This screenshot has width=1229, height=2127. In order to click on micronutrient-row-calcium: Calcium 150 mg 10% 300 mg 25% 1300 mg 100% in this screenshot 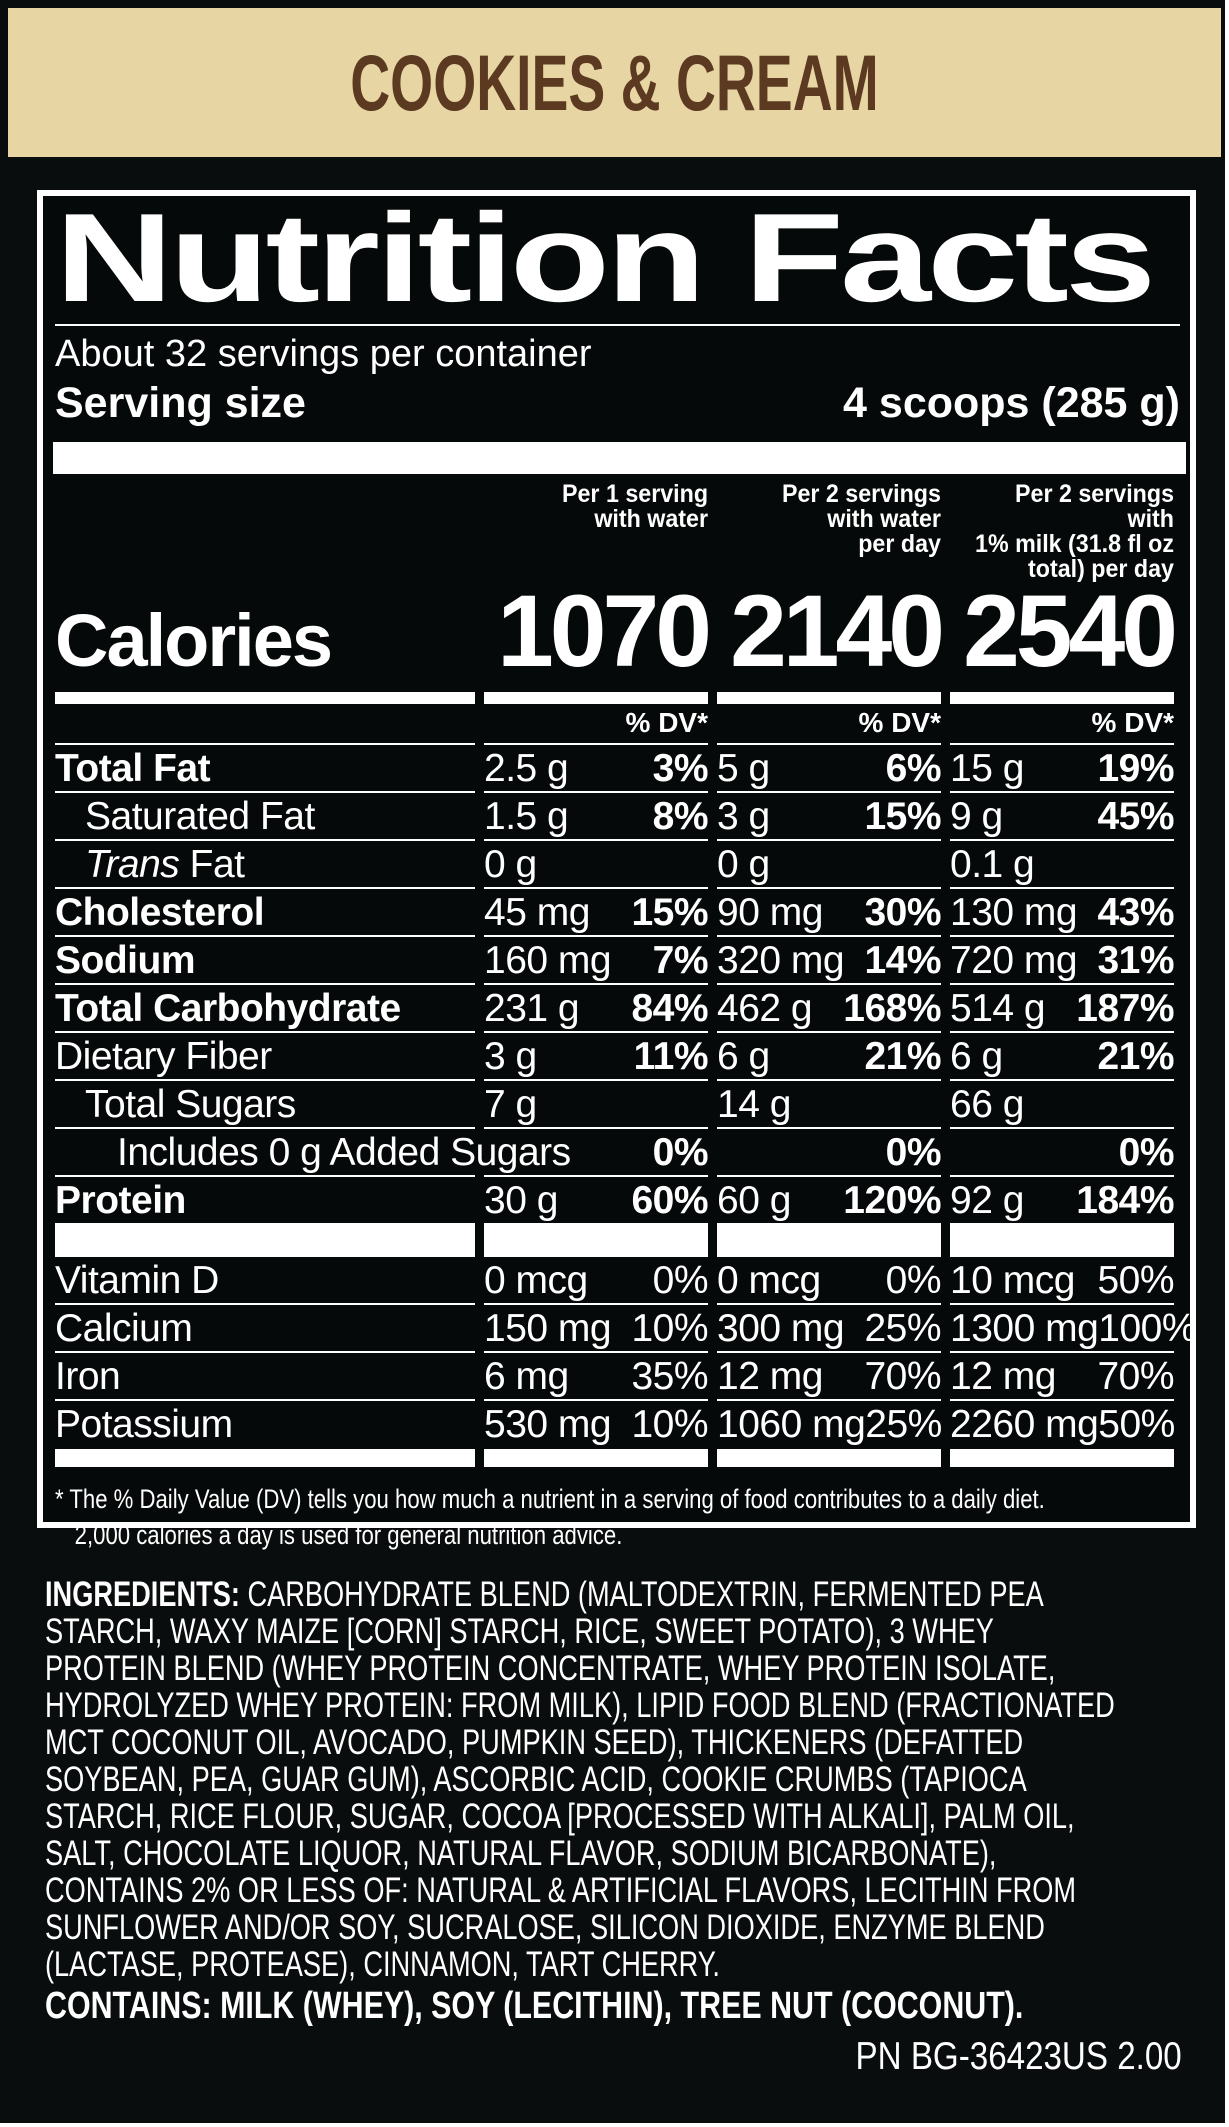, I will do `click(626, 1329)`.